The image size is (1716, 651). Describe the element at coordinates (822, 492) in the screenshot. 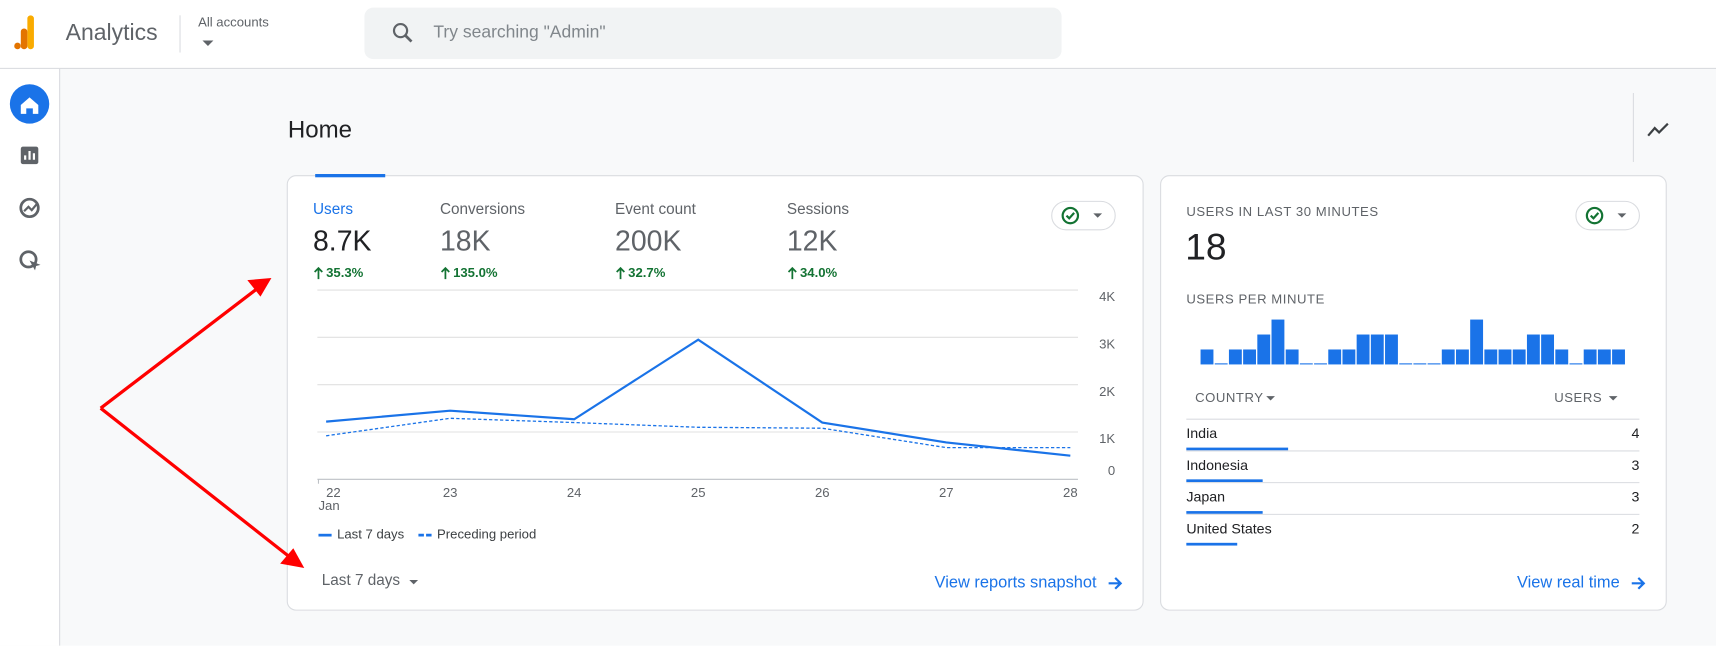

I see `x-tick-label: 26` at that location.